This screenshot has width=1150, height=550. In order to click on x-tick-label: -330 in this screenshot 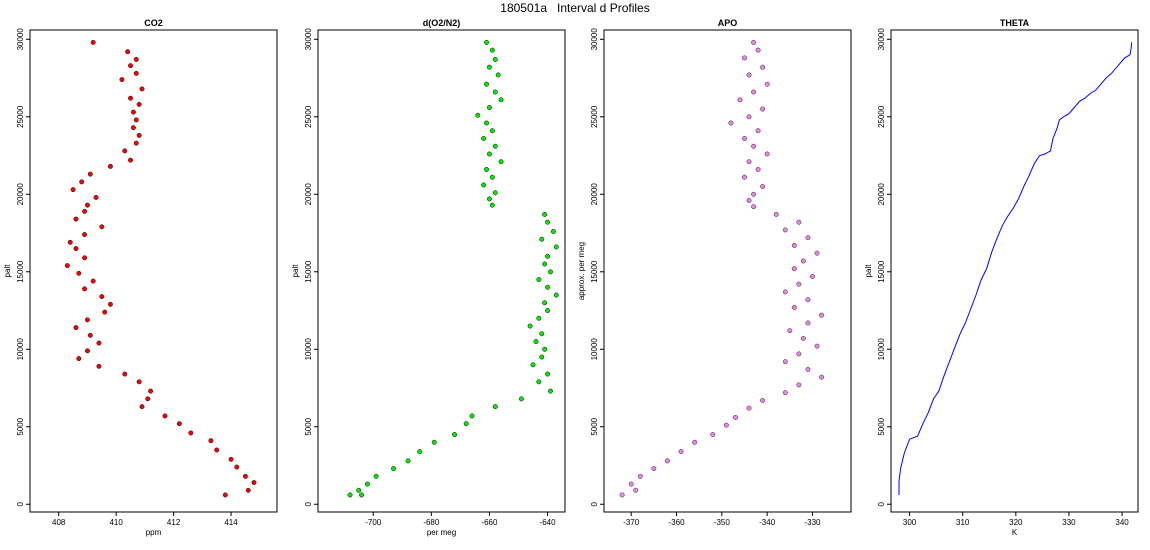, I will do `click(812, 522)`.